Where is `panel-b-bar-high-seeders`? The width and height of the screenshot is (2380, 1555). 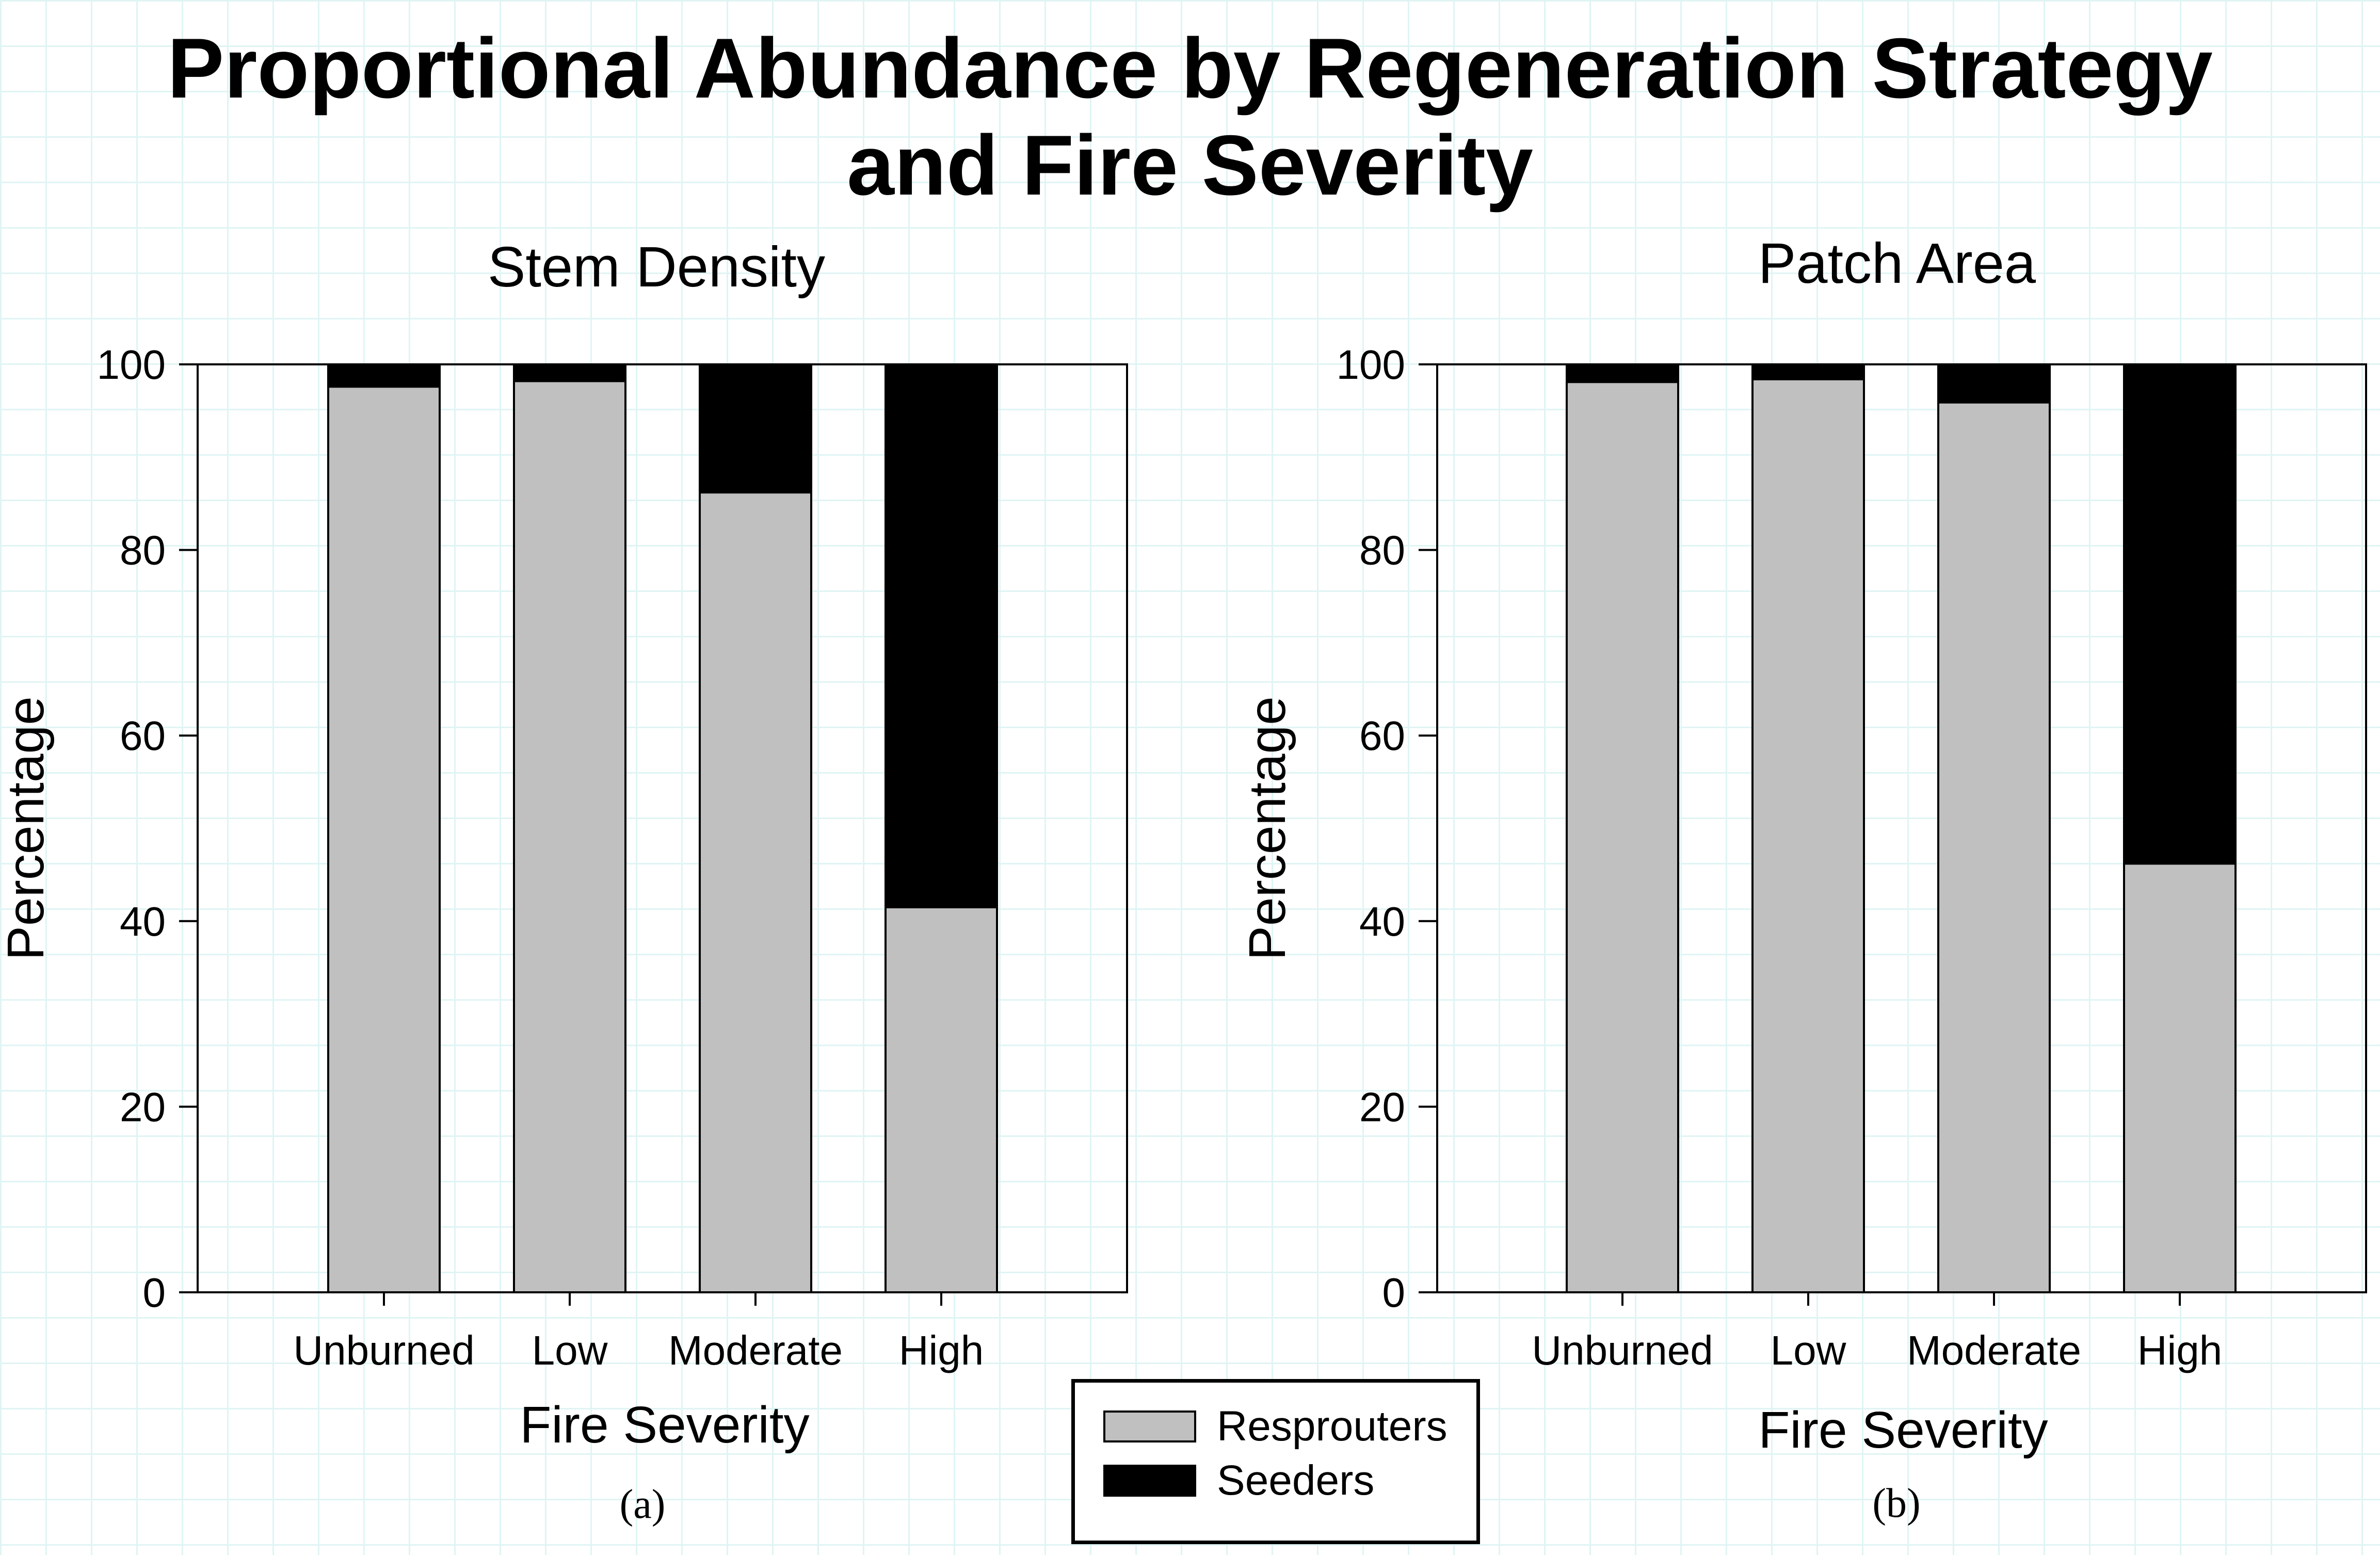
panel-b-bar-high-seeders is located at coordinates (2180, 614).